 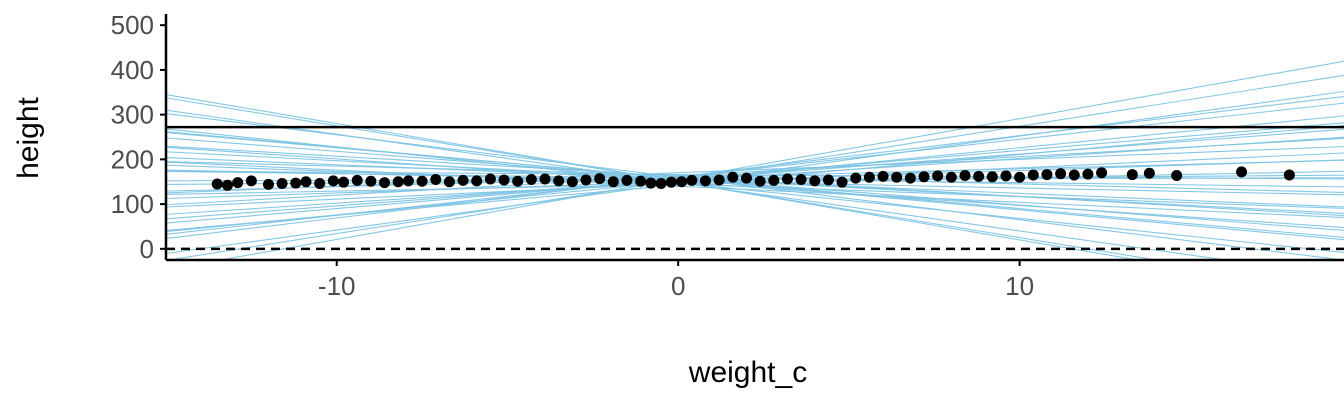 What do you see at coordinates (747, 372) in the screenshot?
I see `x-axis-title: weight_c` at bounding box center [747, 372].